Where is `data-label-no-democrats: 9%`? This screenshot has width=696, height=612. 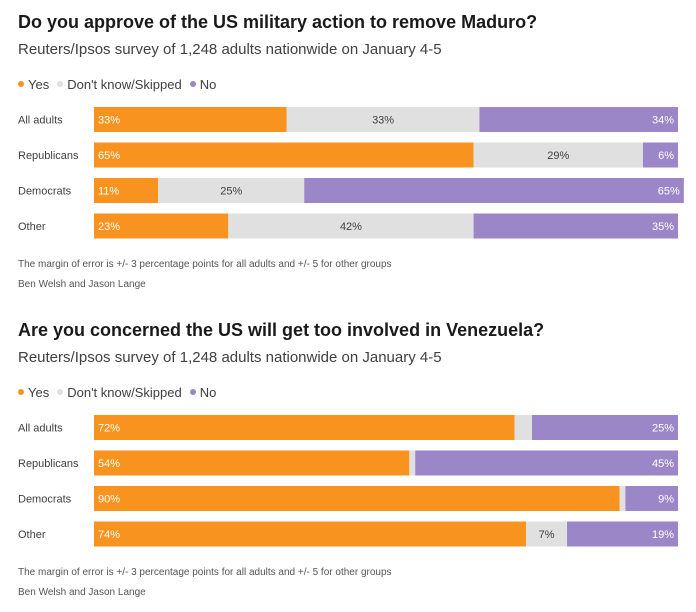
data-label-no-democrats: 9% is located at coordinates (666, 500).